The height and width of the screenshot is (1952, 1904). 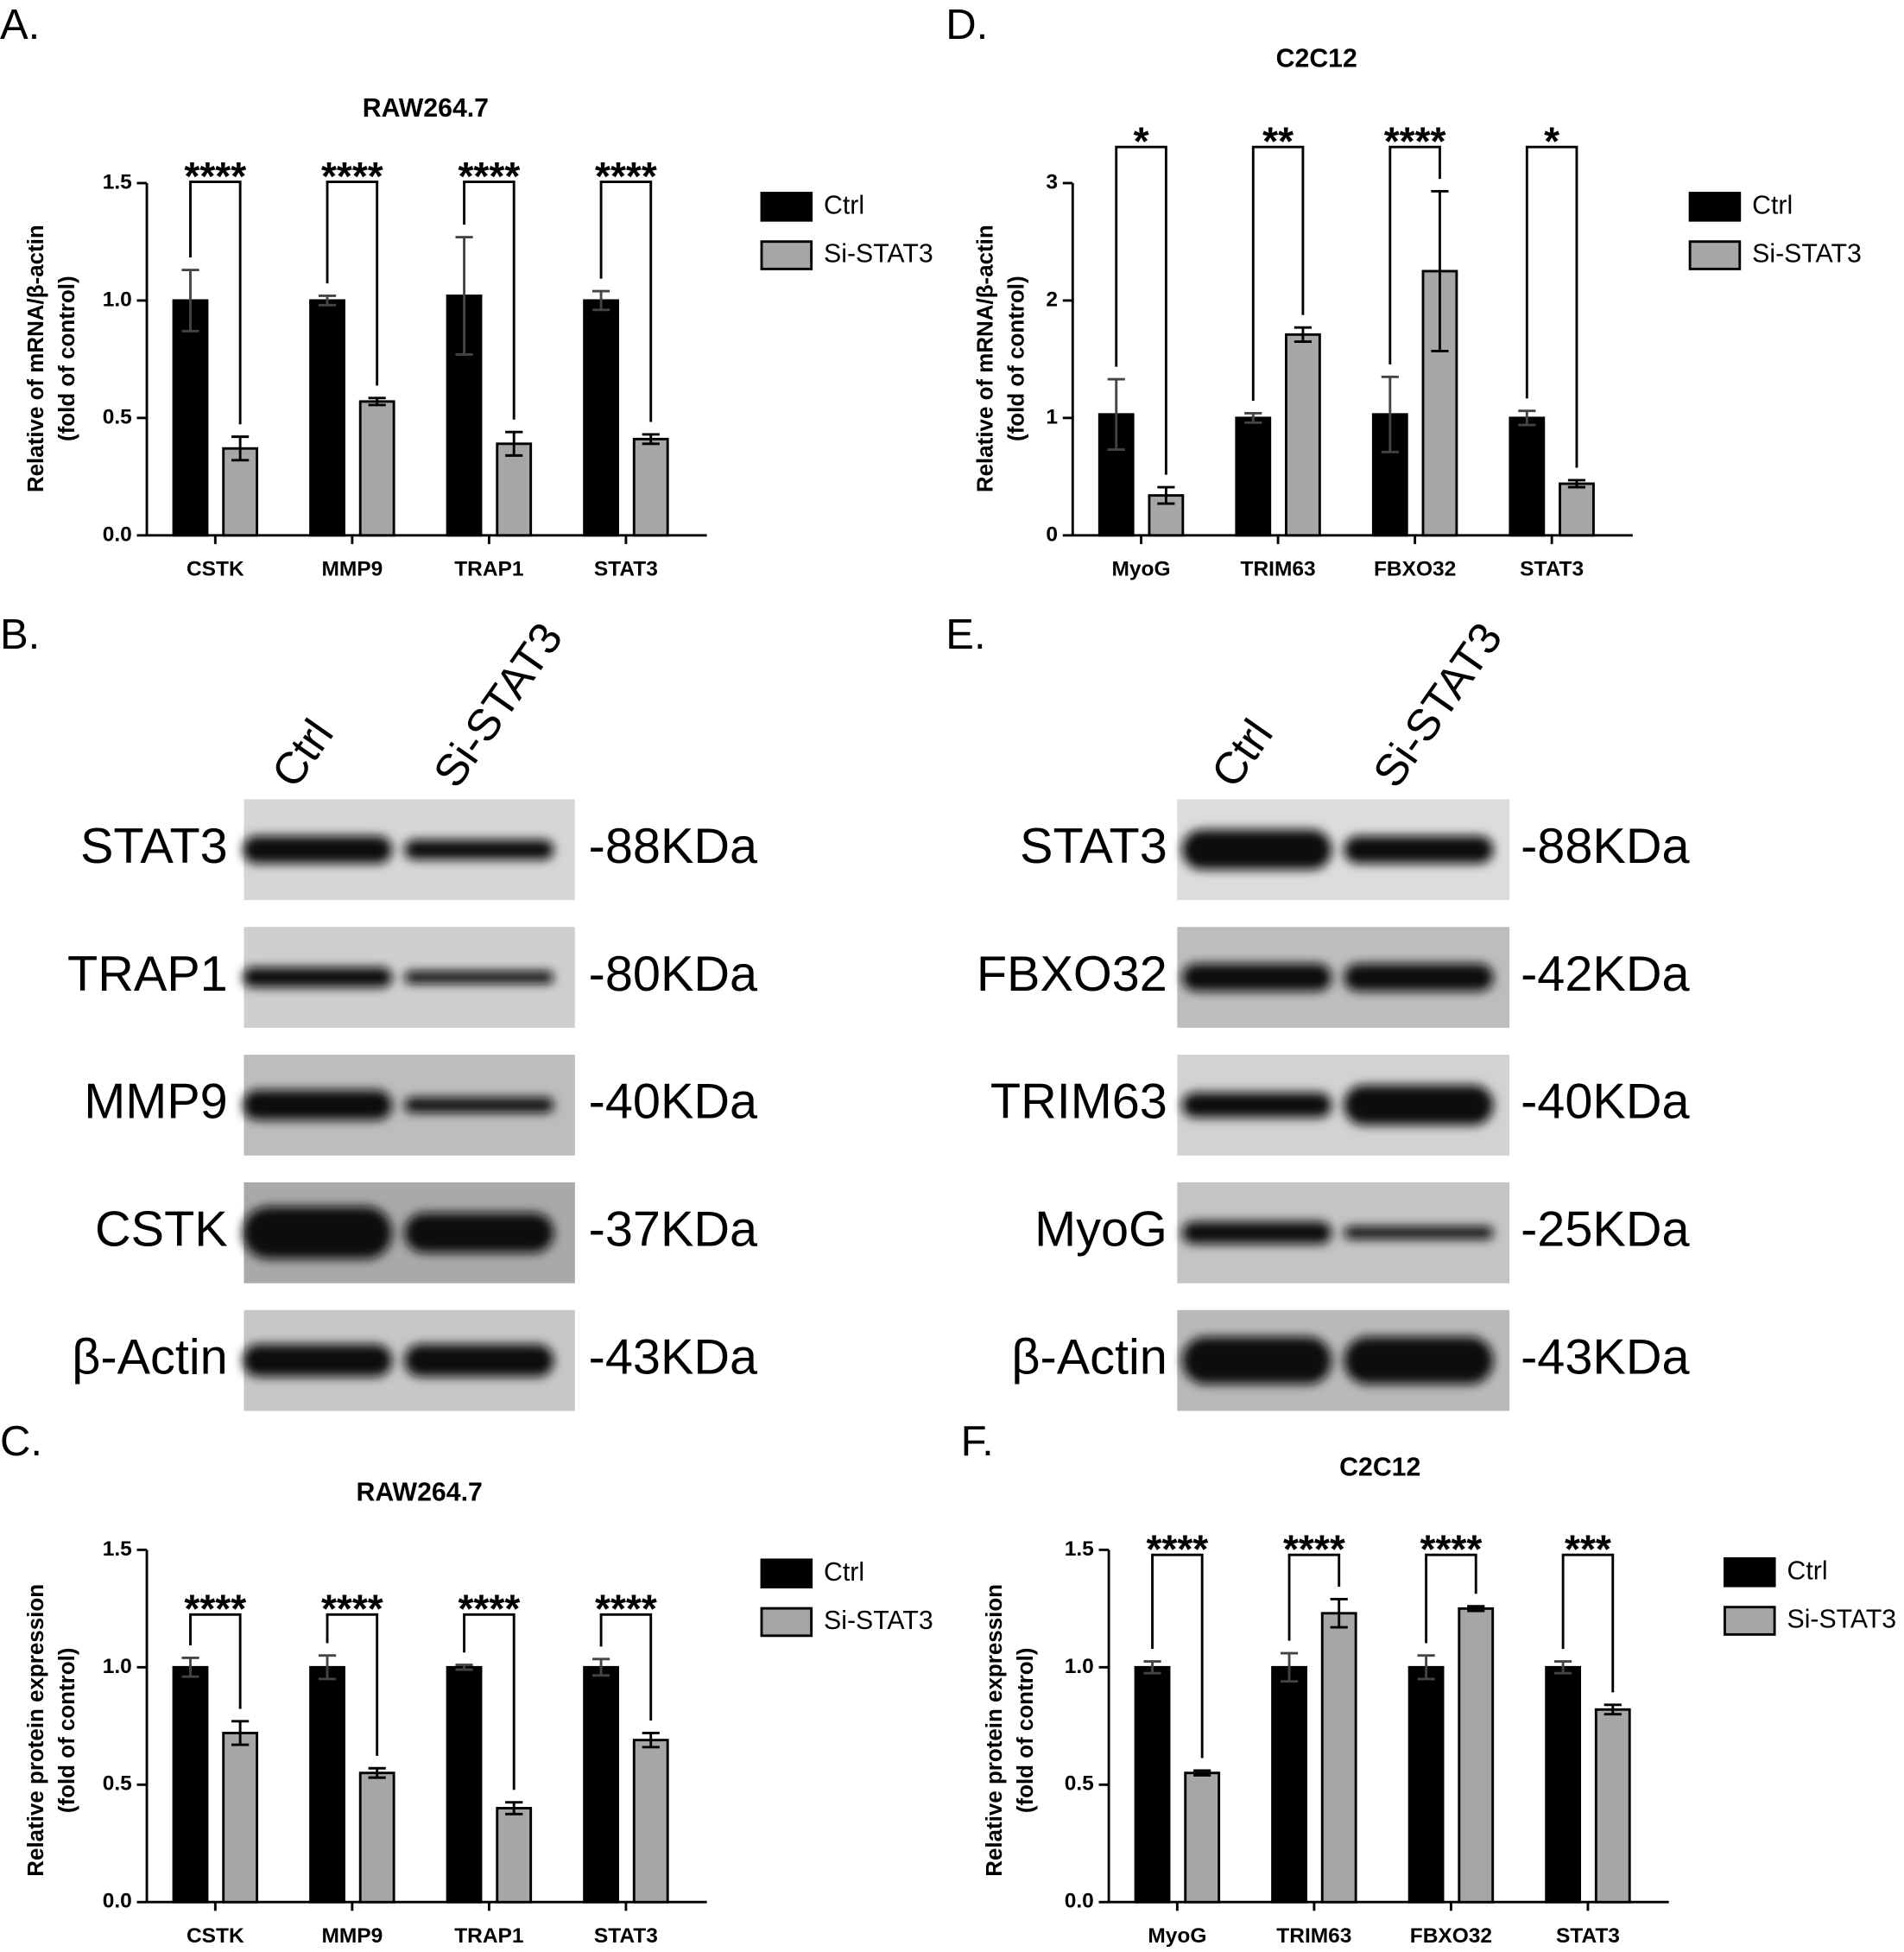 I want to click on lane-label: Ctrl, so click(x=1242, y=752).